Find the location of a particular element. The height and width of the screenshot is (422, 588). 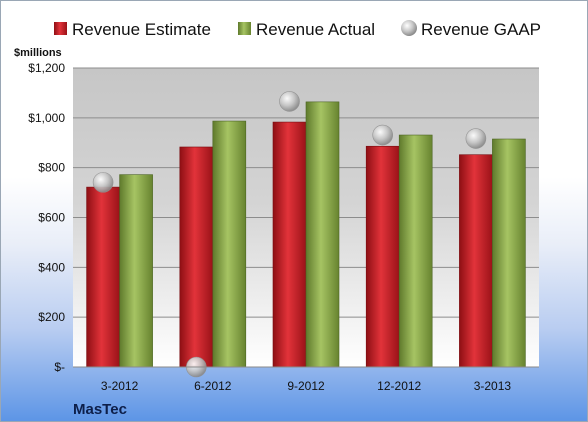

y-tick-label: $- is located at coordinates (59, 367).